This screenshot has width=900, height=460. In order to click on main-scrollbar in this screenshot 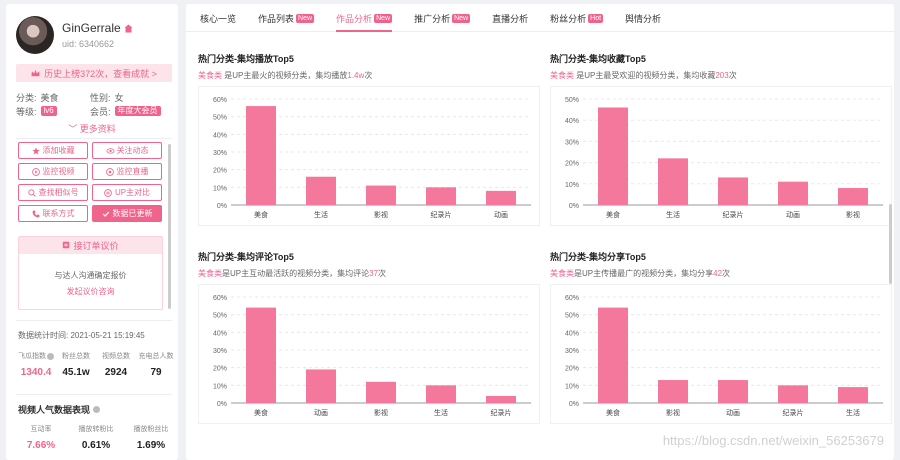, I will do `click(890, 244)`.